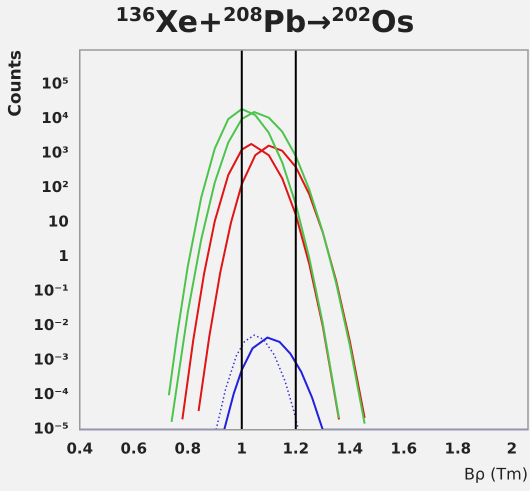 The height and width of the screenshot is (491, 530). Describe the element at coordinates (80, 449) in the screenshot. I see `x-tick-label: 0.4` at that location.